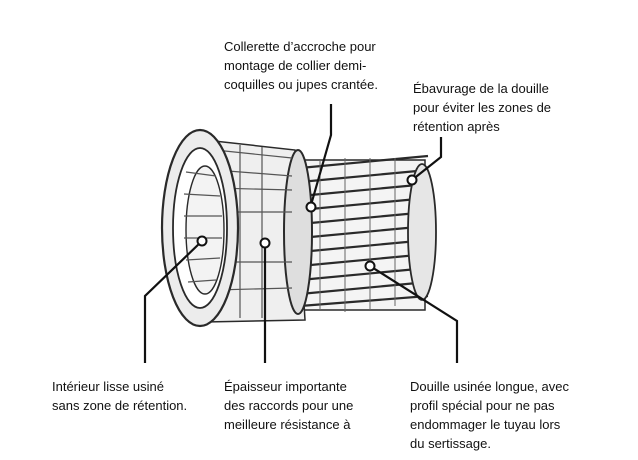 The height and width of the screenshot is (460, 638). Describe the element at coordinates (200, 228) in the screenshot. I see `front-flange` at that location.